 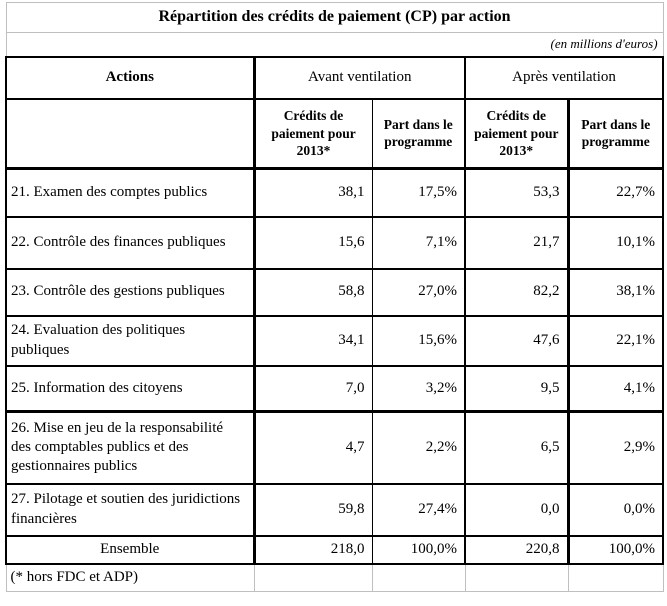 What do you see at coordinates (130, 243) in the screenshot?
I see `action-label: 22. Contrôle des finances publiques` at bounding box center [130, 243].